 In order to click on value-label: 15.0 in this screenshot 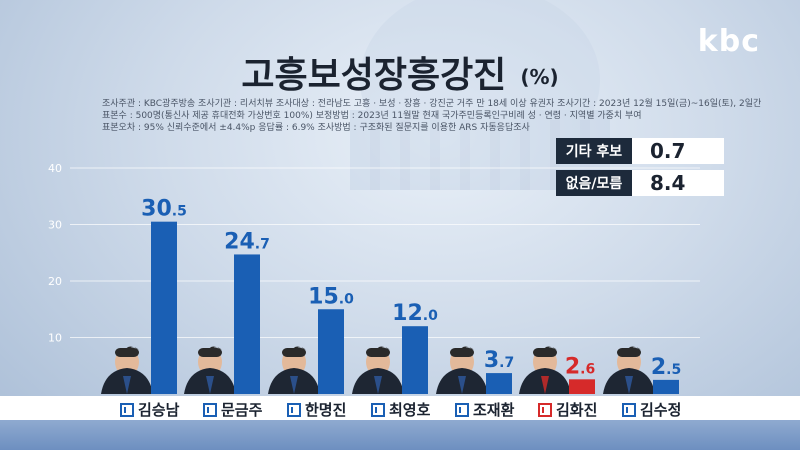, I will do `click(331, 296)`.